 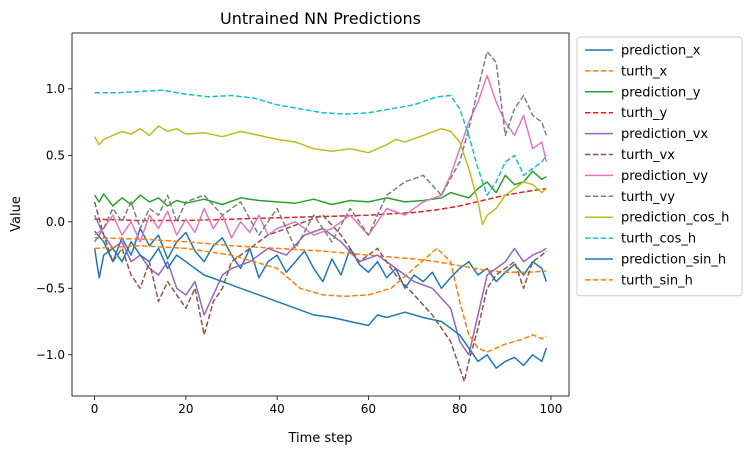 I want to click on chart-title: Untrained NN Predictions, so click(x=320, y=18).